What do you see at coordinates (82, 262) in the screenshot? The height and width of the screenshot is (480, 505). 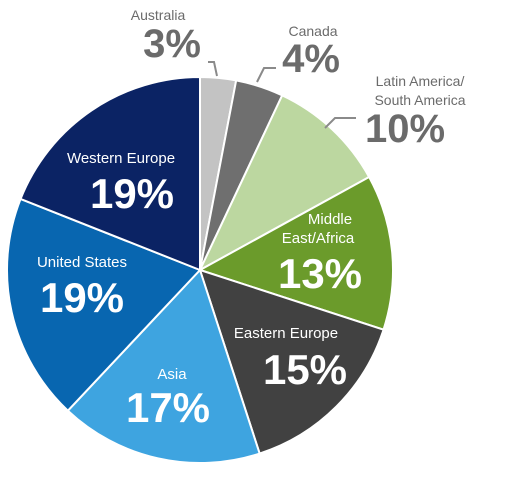 I see `slice-label-united-states: United States` at bounding box center [82, 262].